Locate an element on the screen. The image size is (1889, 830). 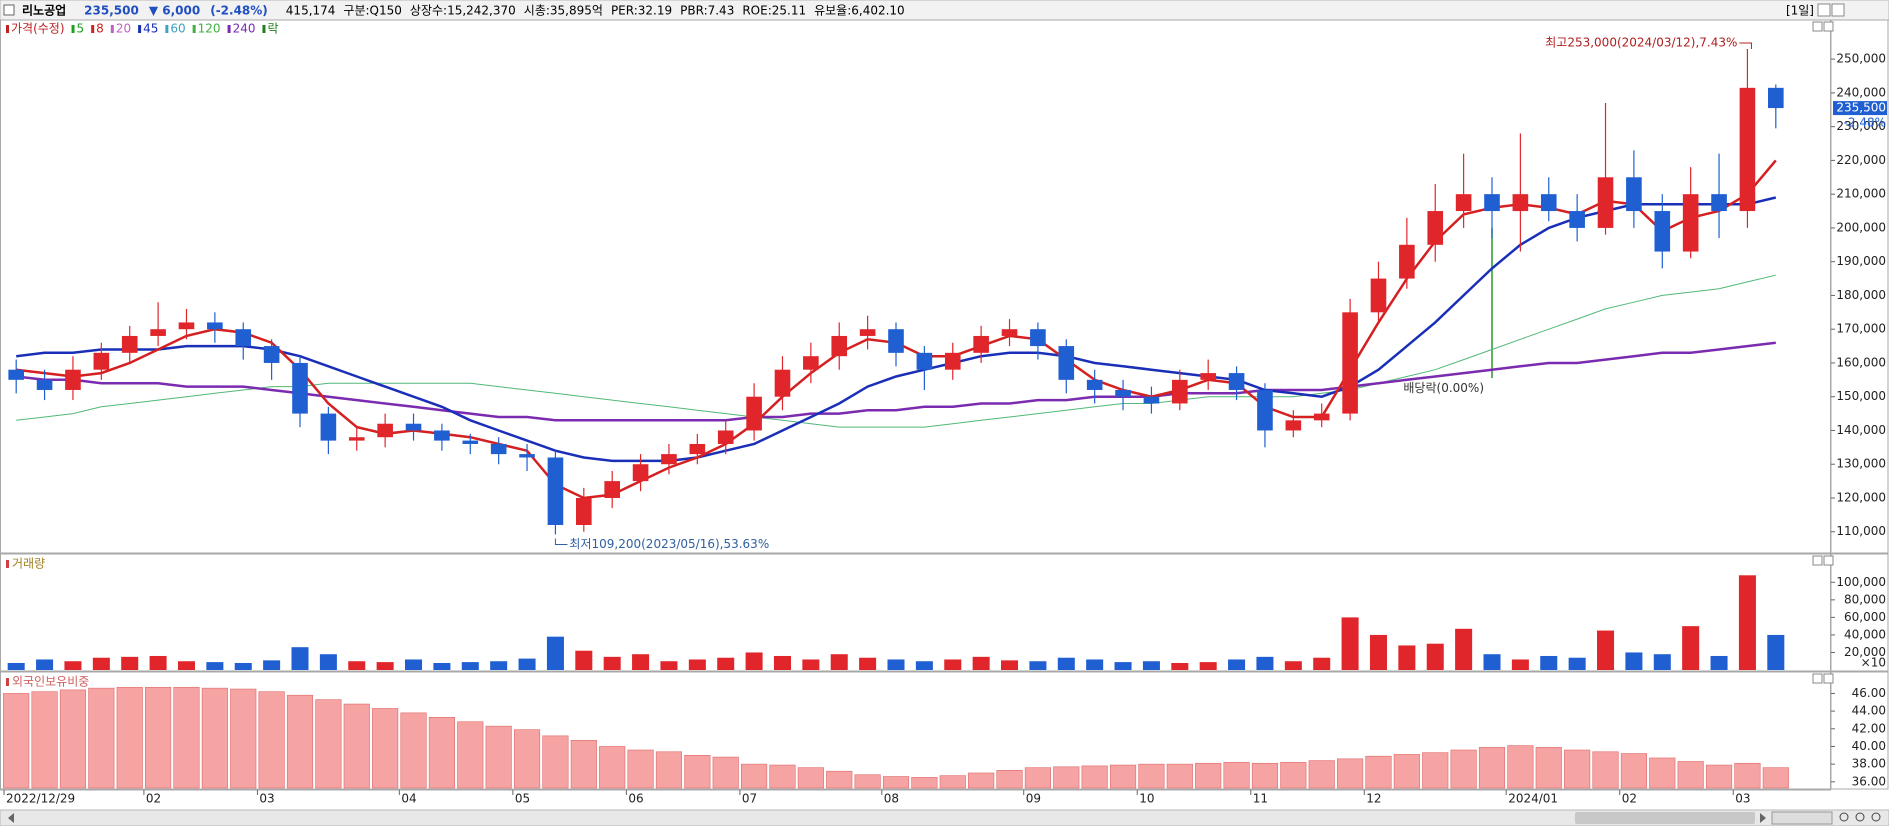
y-tick-label: 44.00 is located at coordinates (1869, 711).